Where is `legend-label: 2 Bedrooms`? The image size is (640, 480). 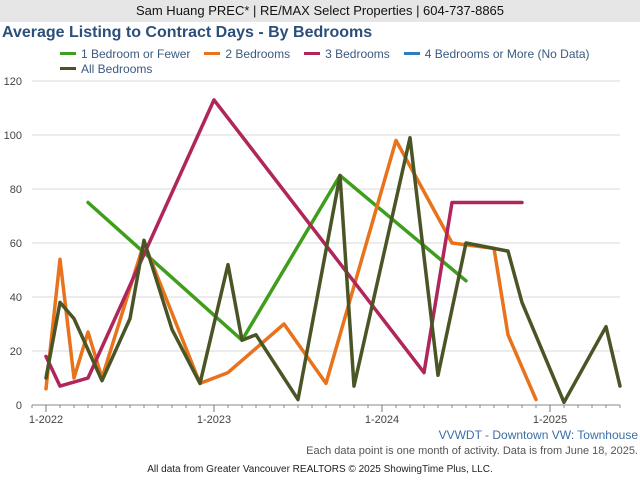
legend-label: 2 Bedrooms is located at coordinates (258, 53).